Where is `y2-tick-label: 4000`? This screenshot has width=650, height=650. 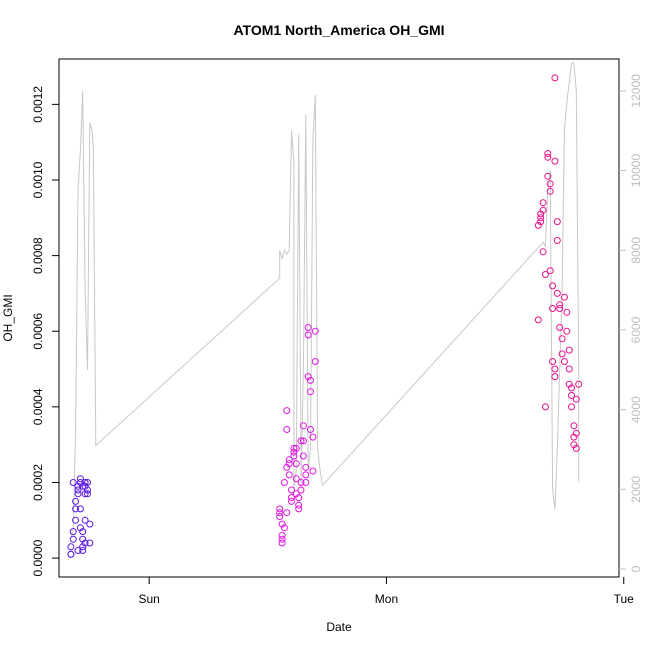
y2-tick-label: 4000 is located at coordinates (636, 409).